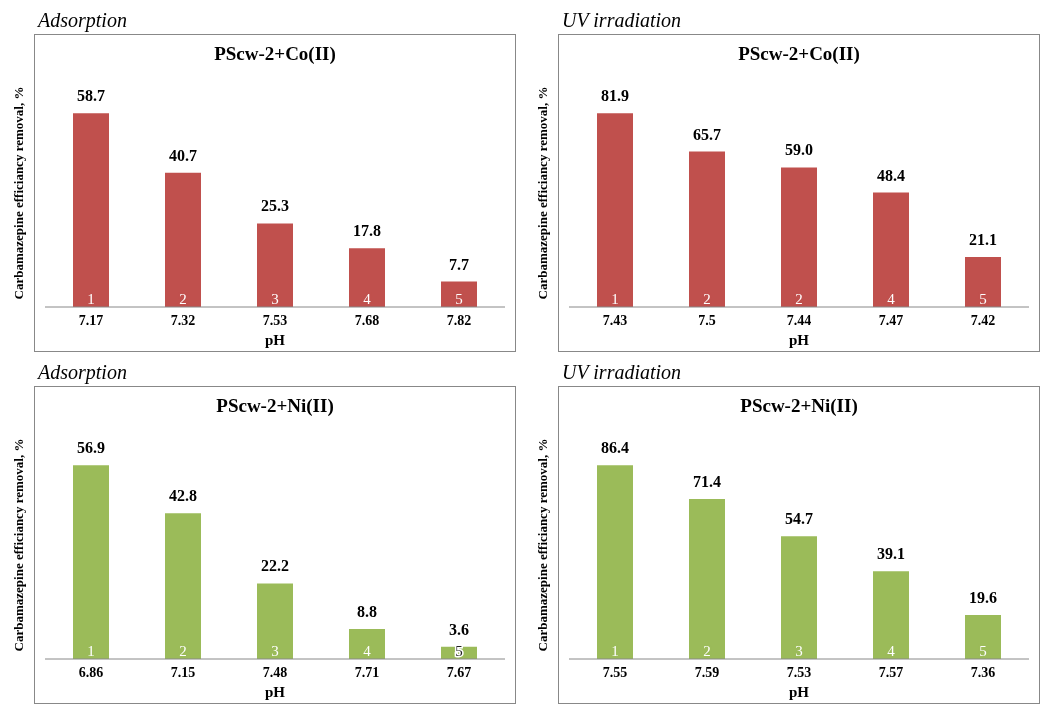 The image size is (1054, 715). I want to click on data-label: 86.4, so click(615, 448).